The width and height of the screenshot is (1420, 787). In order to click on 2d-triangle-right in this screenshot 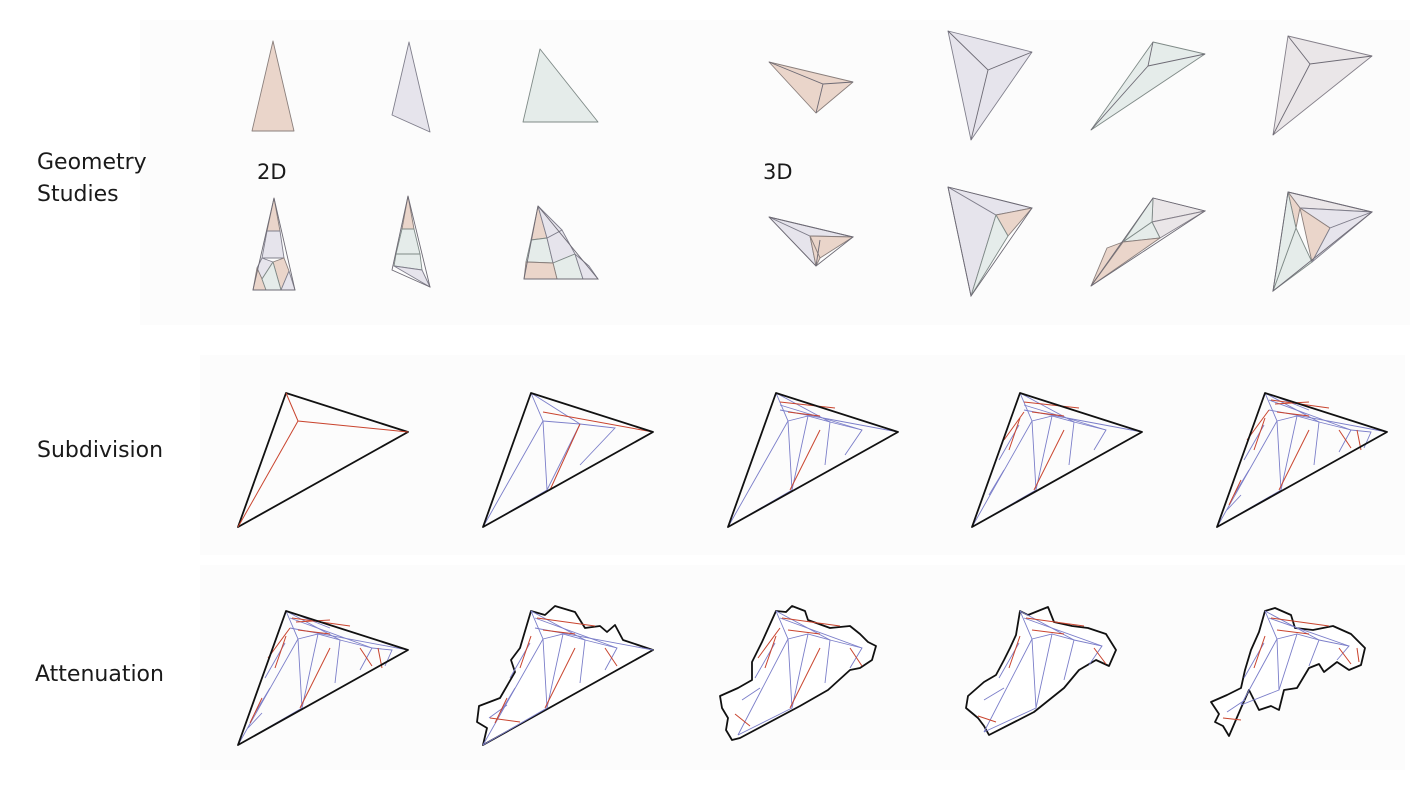, I will do `click(560, 85)`.